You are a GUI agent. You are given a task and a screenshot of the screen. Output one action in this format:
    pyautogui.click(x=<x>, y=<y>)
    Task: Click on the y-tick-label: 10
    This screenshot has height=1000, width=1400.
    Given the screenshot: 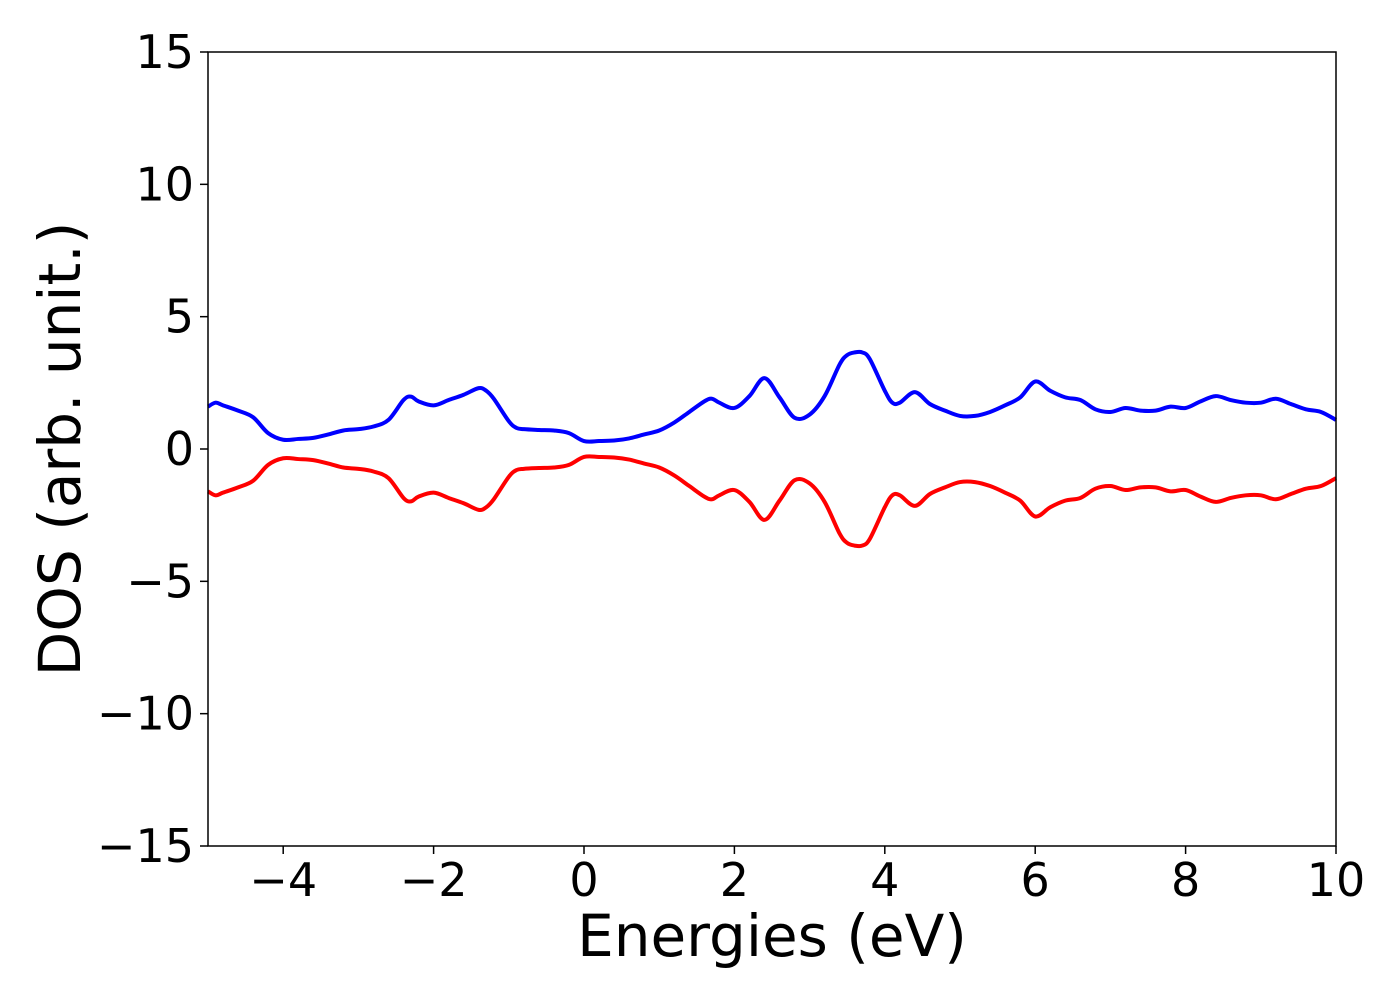 What is the action you would take?
    pyautogui.click(x=164, y=184)
    